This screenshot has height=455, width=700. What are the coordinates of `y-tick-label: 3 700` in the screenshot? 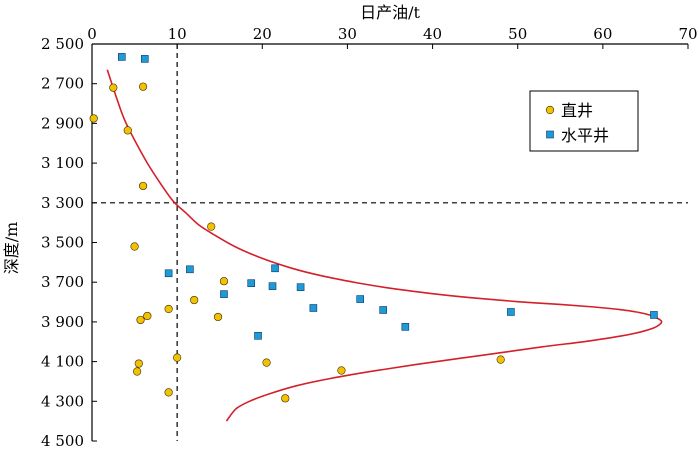 It's located at (62, 282).